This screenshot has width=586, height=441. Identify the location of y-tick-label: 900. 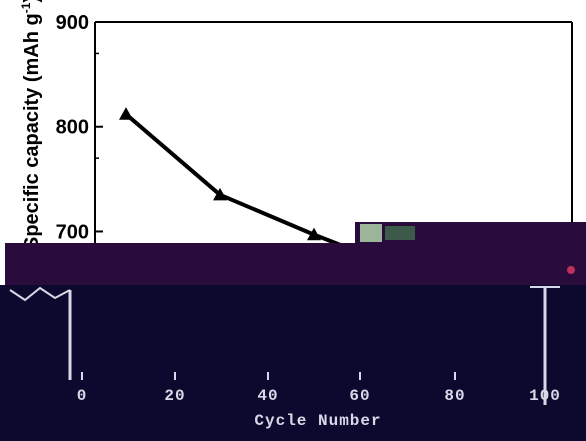
(72, 23).